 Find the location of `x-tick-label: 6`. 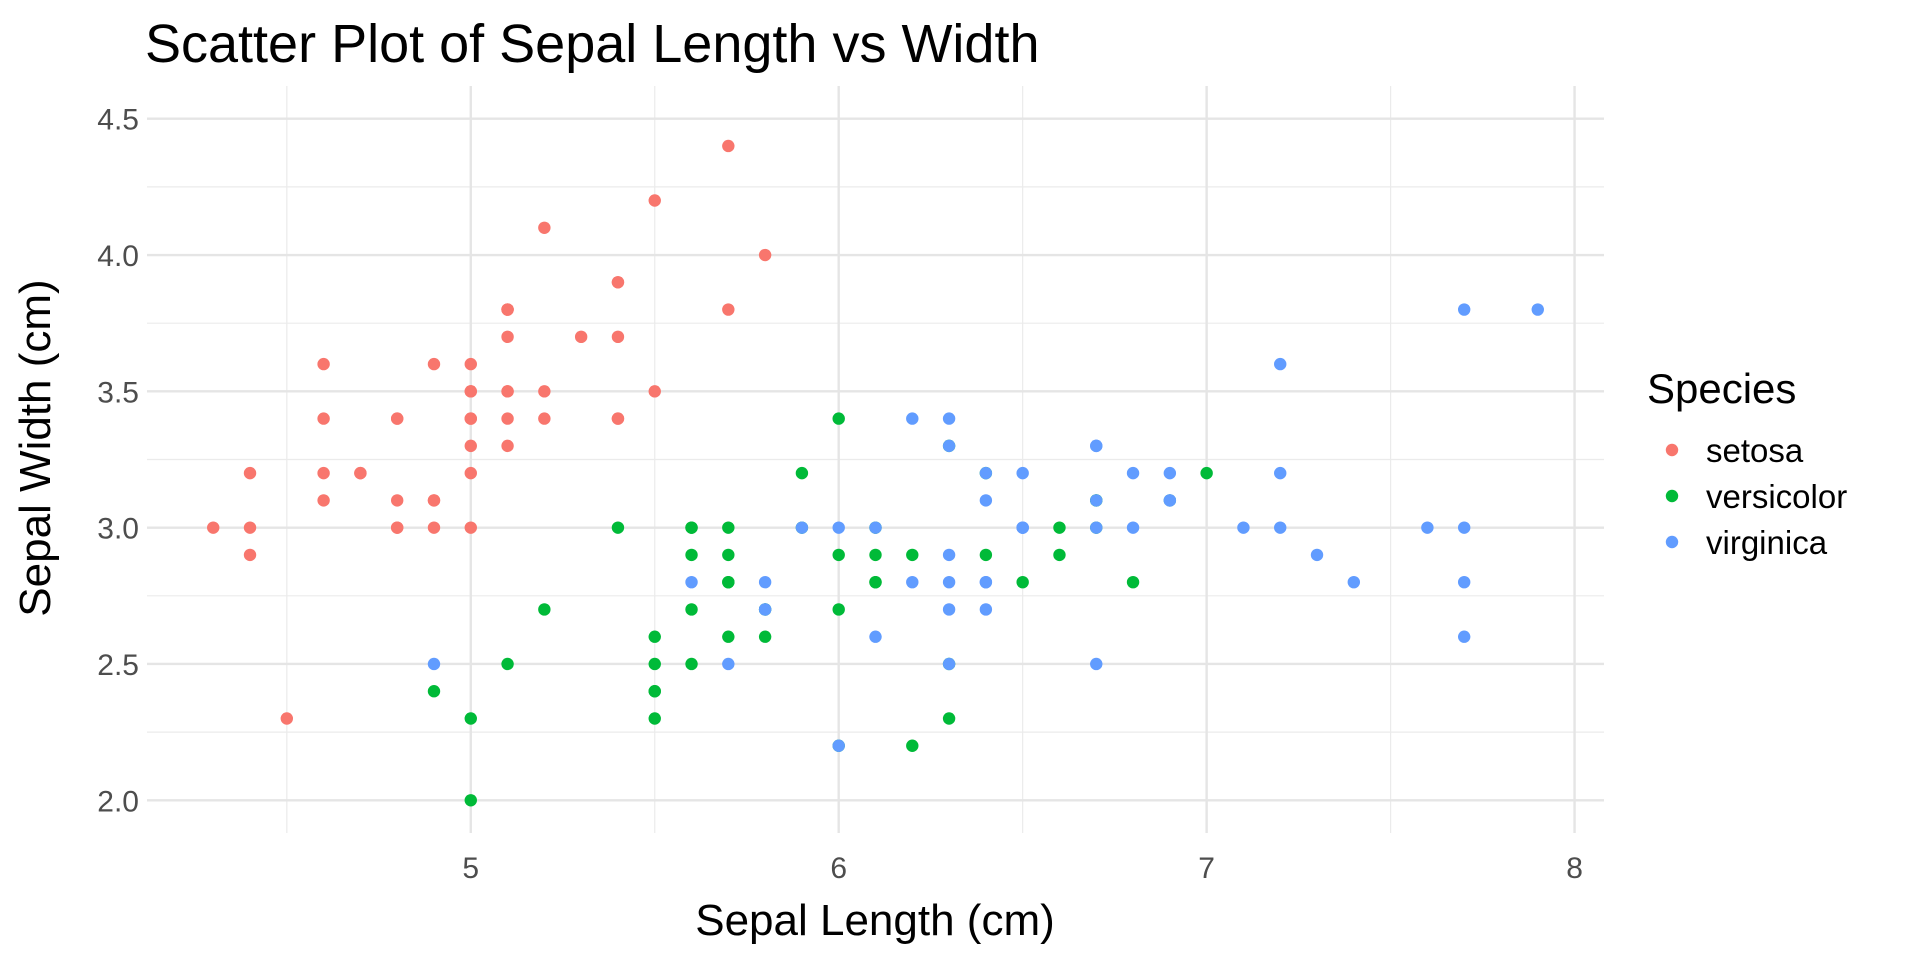

x-tick-label: 6 is located at coordinates (838, 868).